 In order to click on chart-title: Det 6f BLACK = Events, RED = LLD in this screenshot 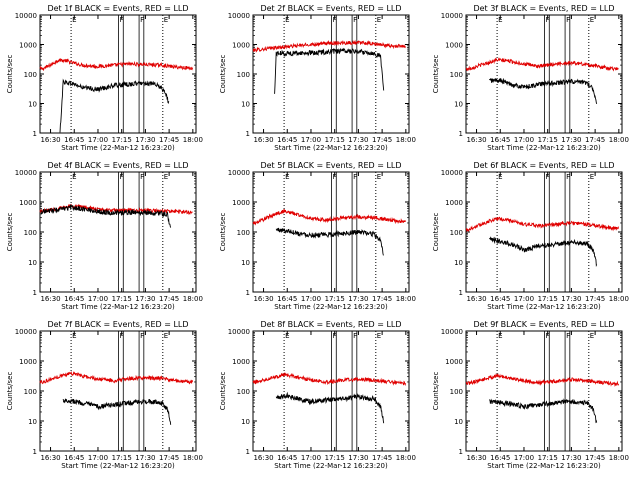, I will do `click(543, 165)`.